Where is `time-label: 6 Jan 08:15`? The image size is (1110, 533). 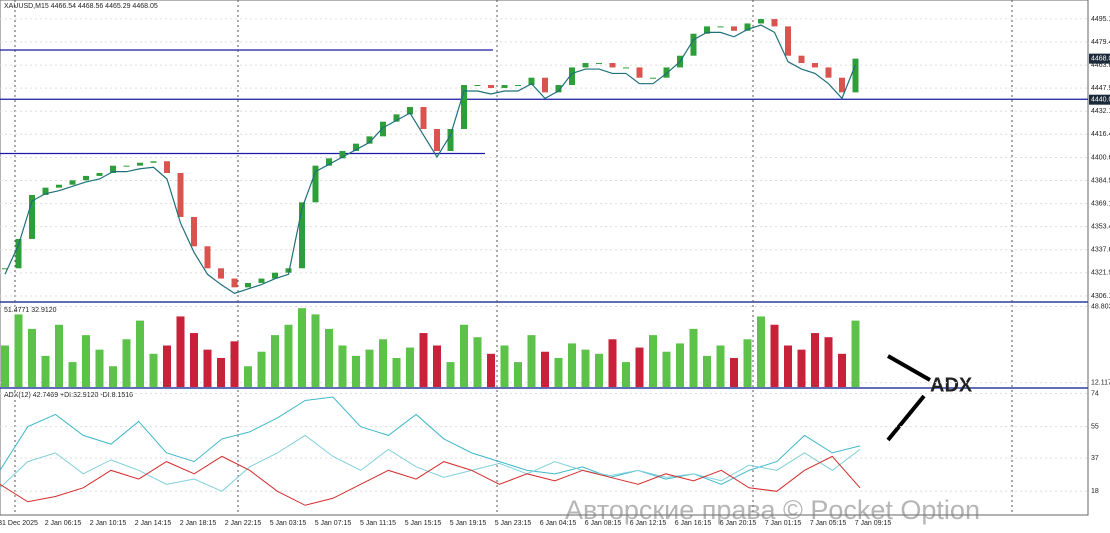
time-label: 6 Jan 08:15 is located at coordinates (603, 523).